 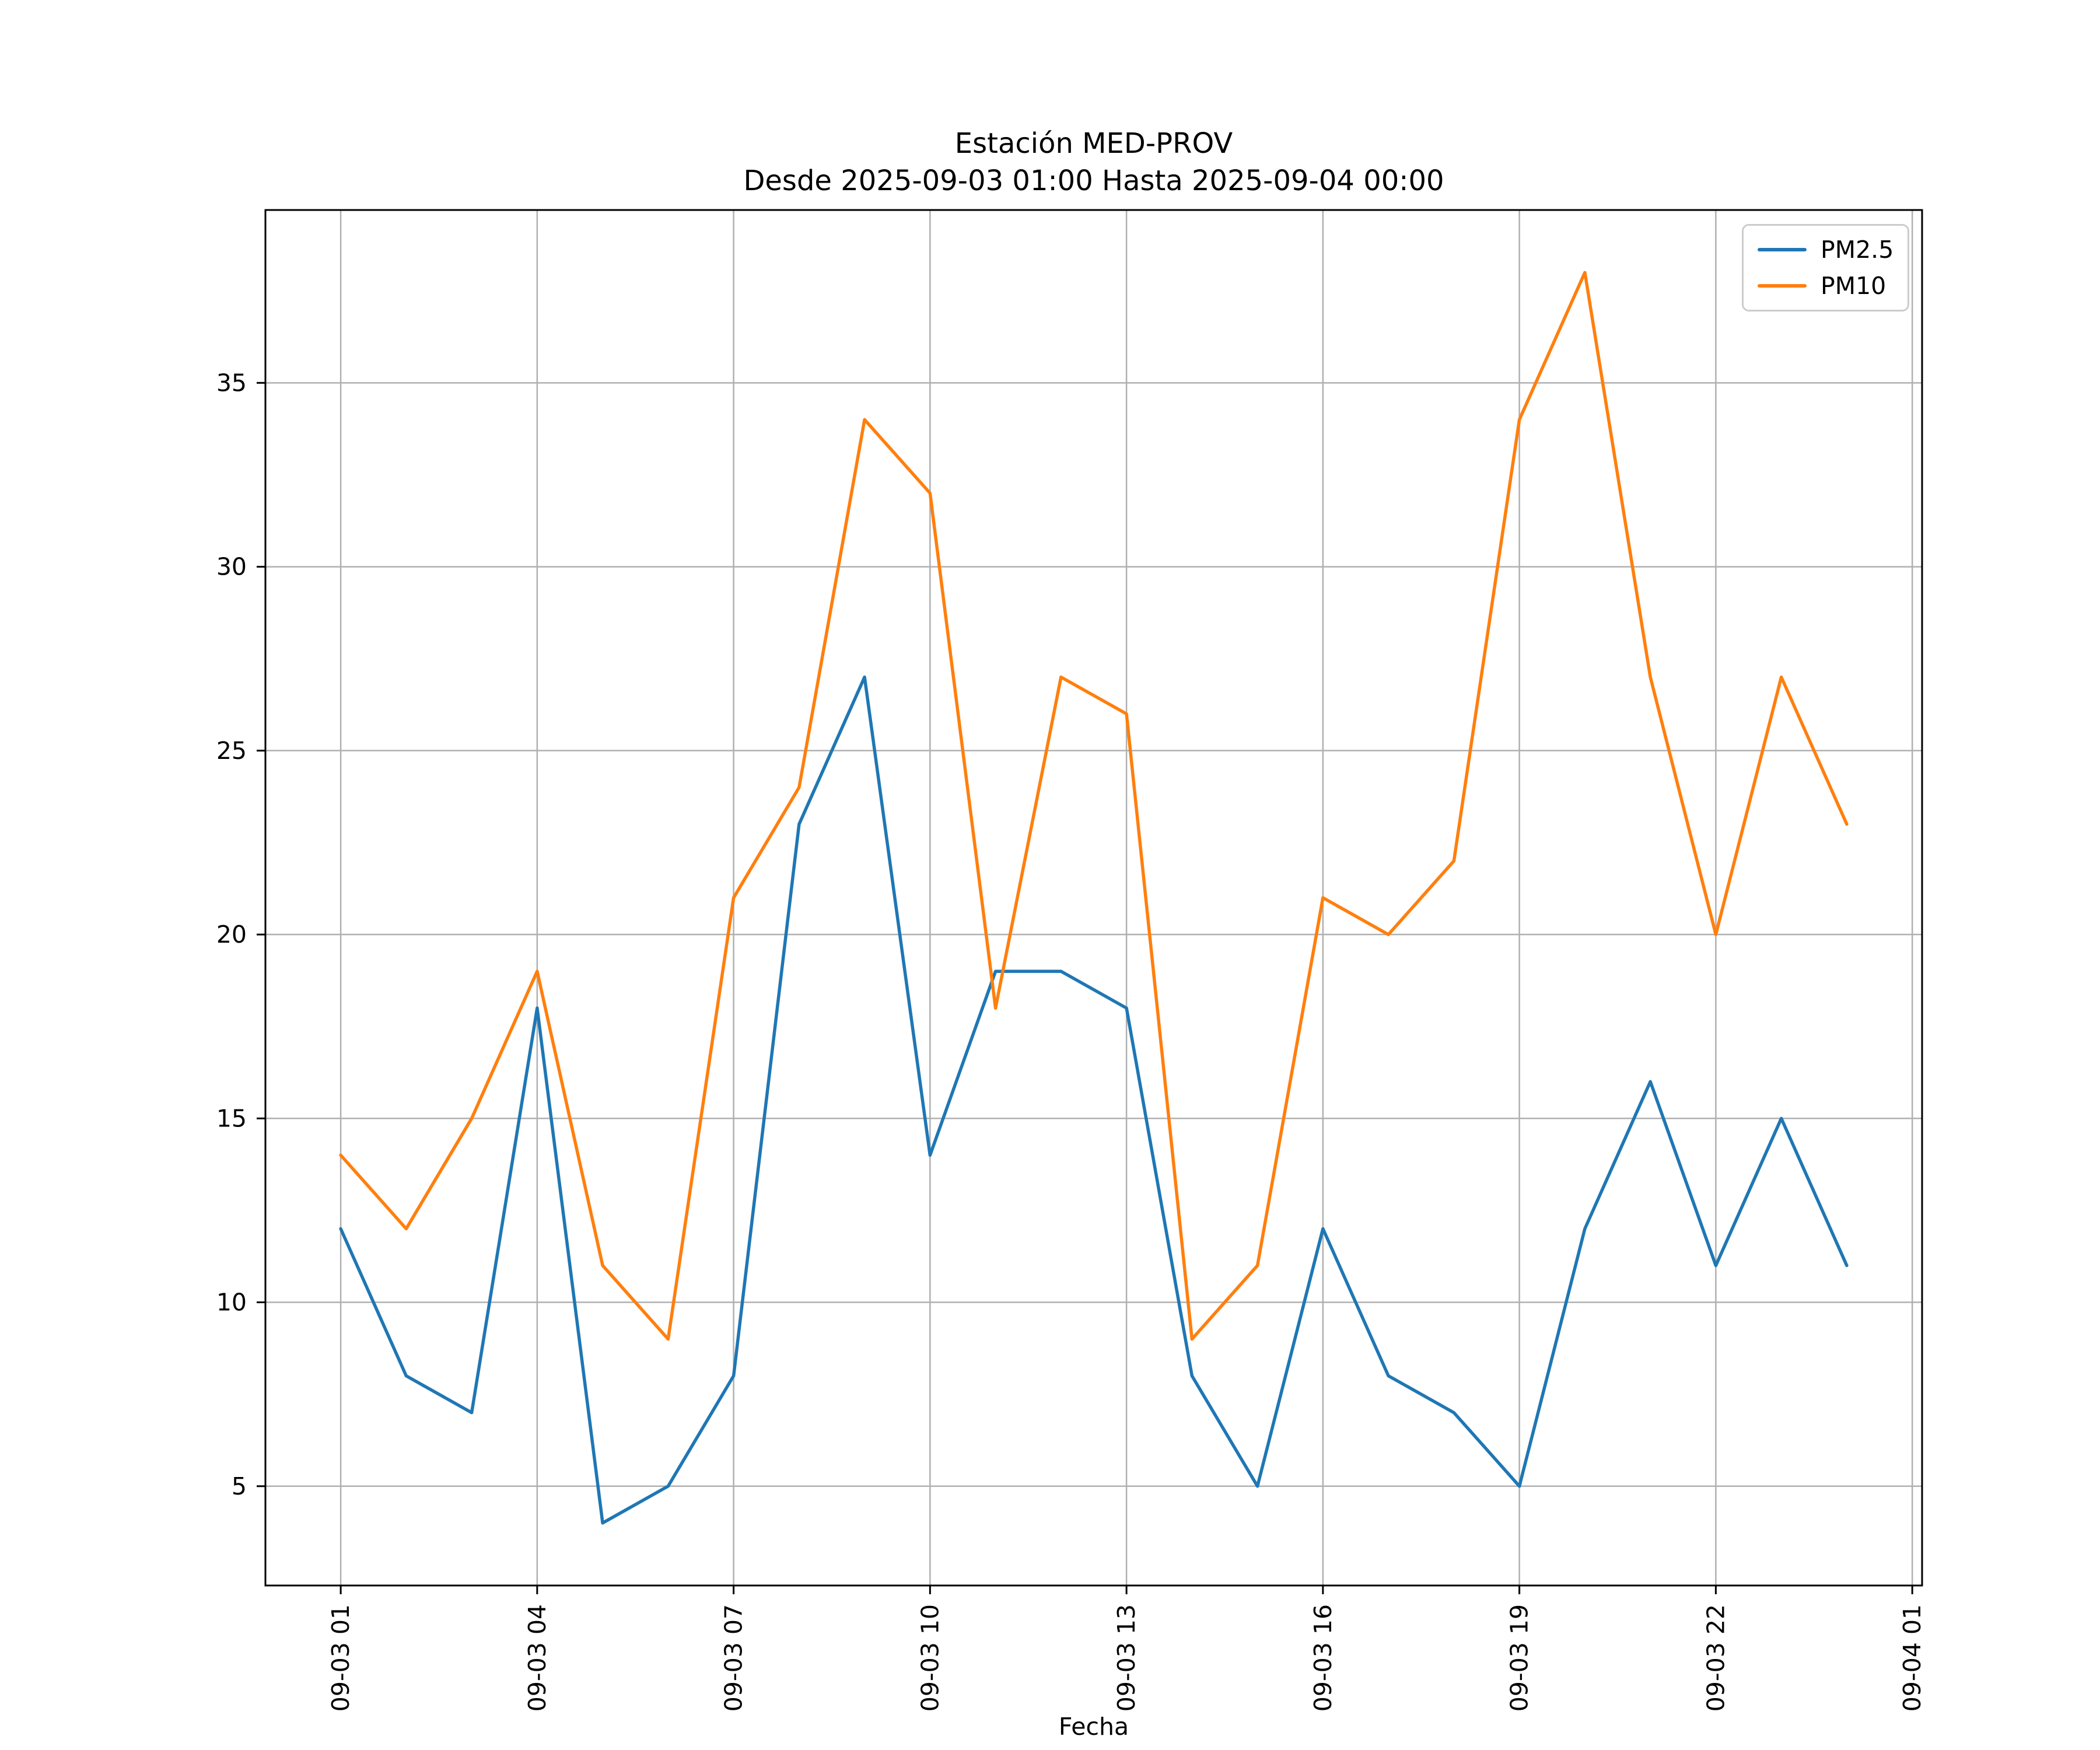 I want to click on x-tick-label: 09-03 16, so click(x=1323, y=1658).